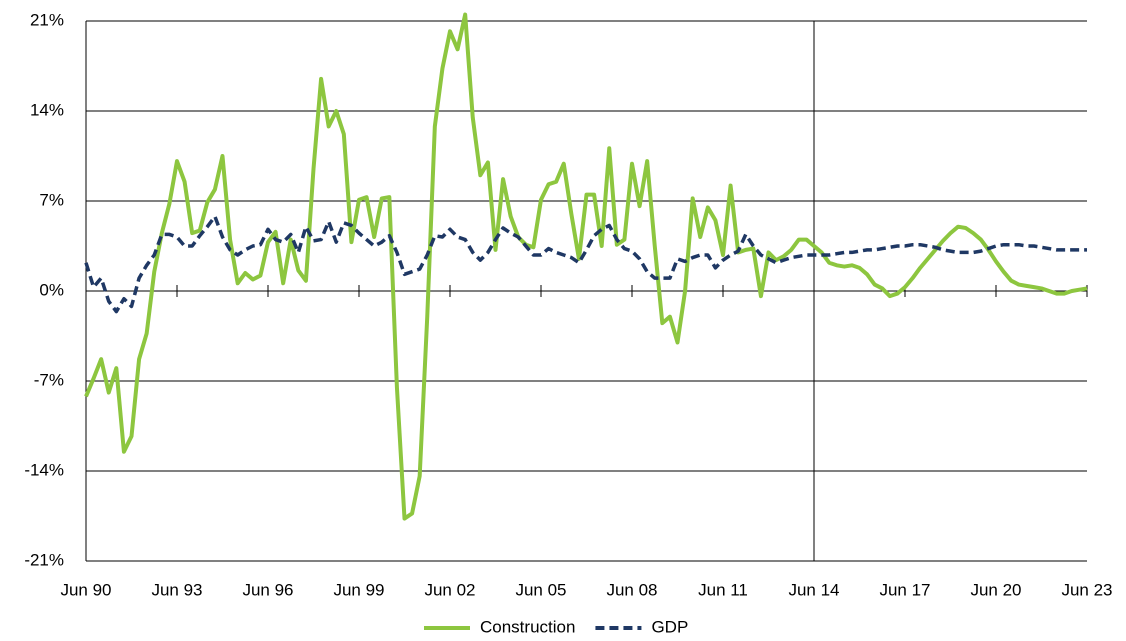  I want to click on x-tick-label: Jun 14, so click(813, 589).